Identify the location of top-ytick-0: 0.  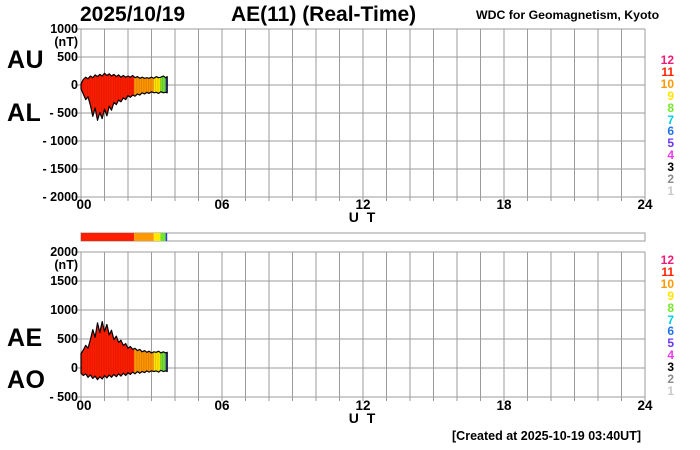
(74, 85).